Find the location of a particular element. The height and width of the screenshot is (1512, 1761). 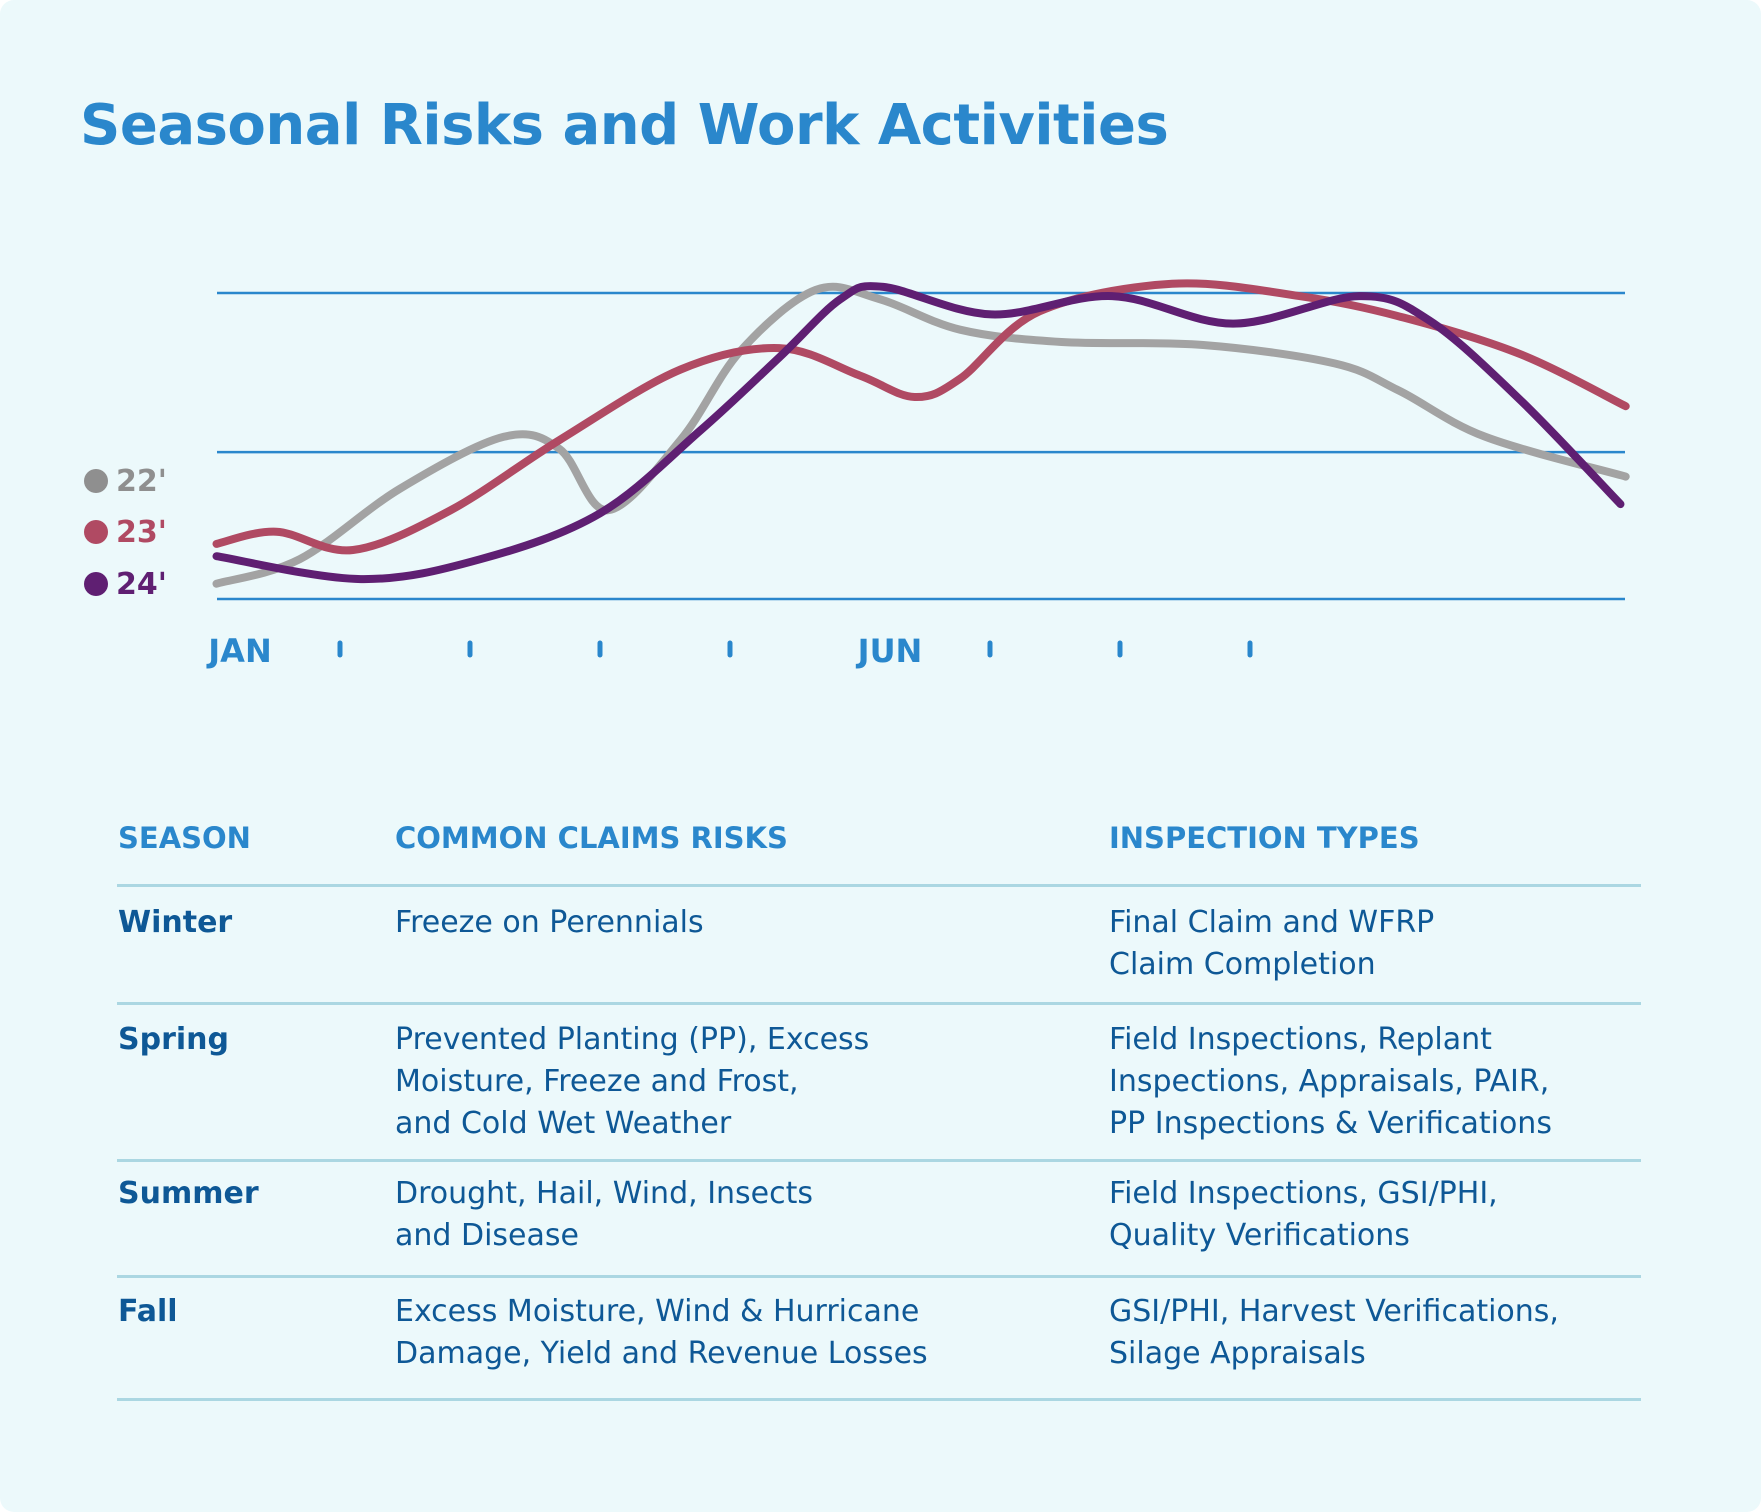

risks-cell: Drought, Hail, Wind, Insects and Disease is located at coordinates (604, 1215).